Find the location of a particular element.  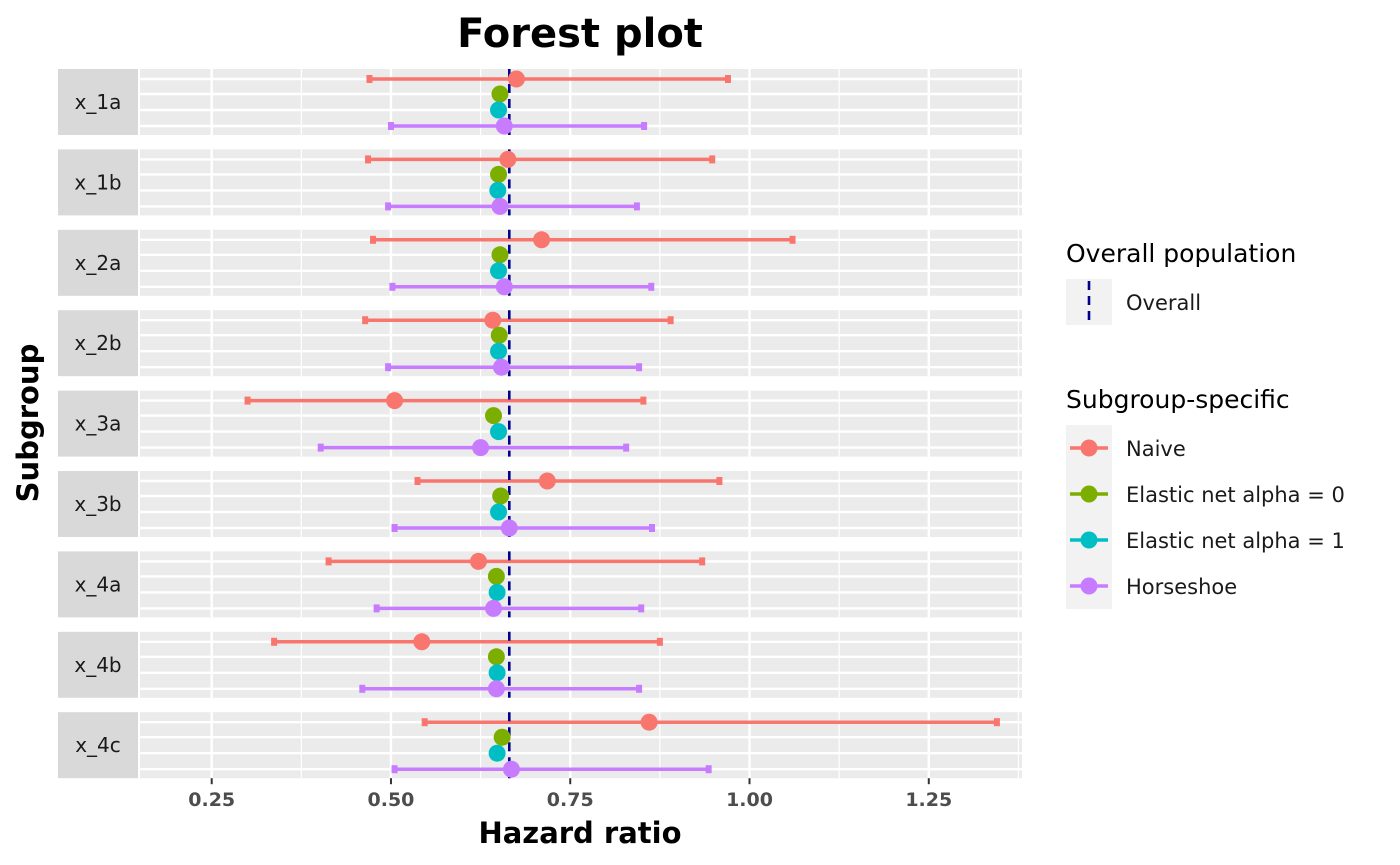

x-tick-label: 1.25 is located at coordinates (928, 800).